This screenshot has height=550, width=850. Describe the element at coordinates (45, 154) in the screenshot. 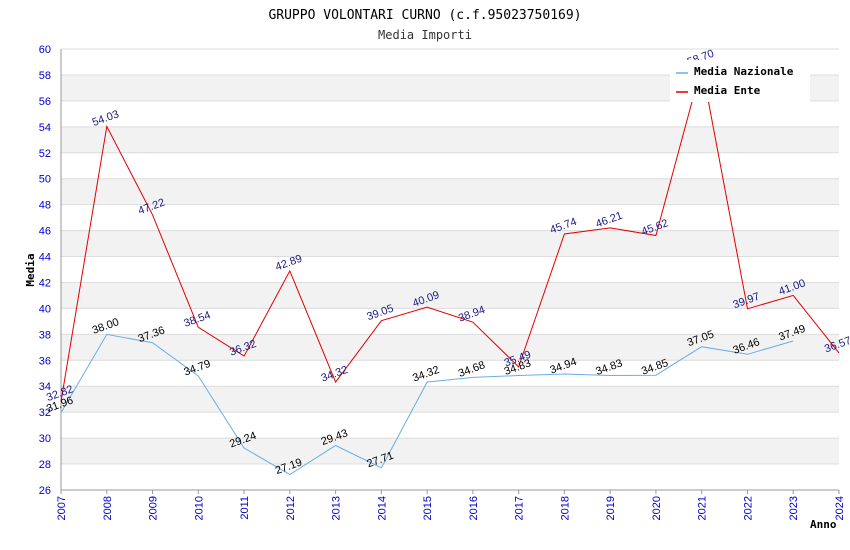

I see `y-tick-label: 52` at that location.